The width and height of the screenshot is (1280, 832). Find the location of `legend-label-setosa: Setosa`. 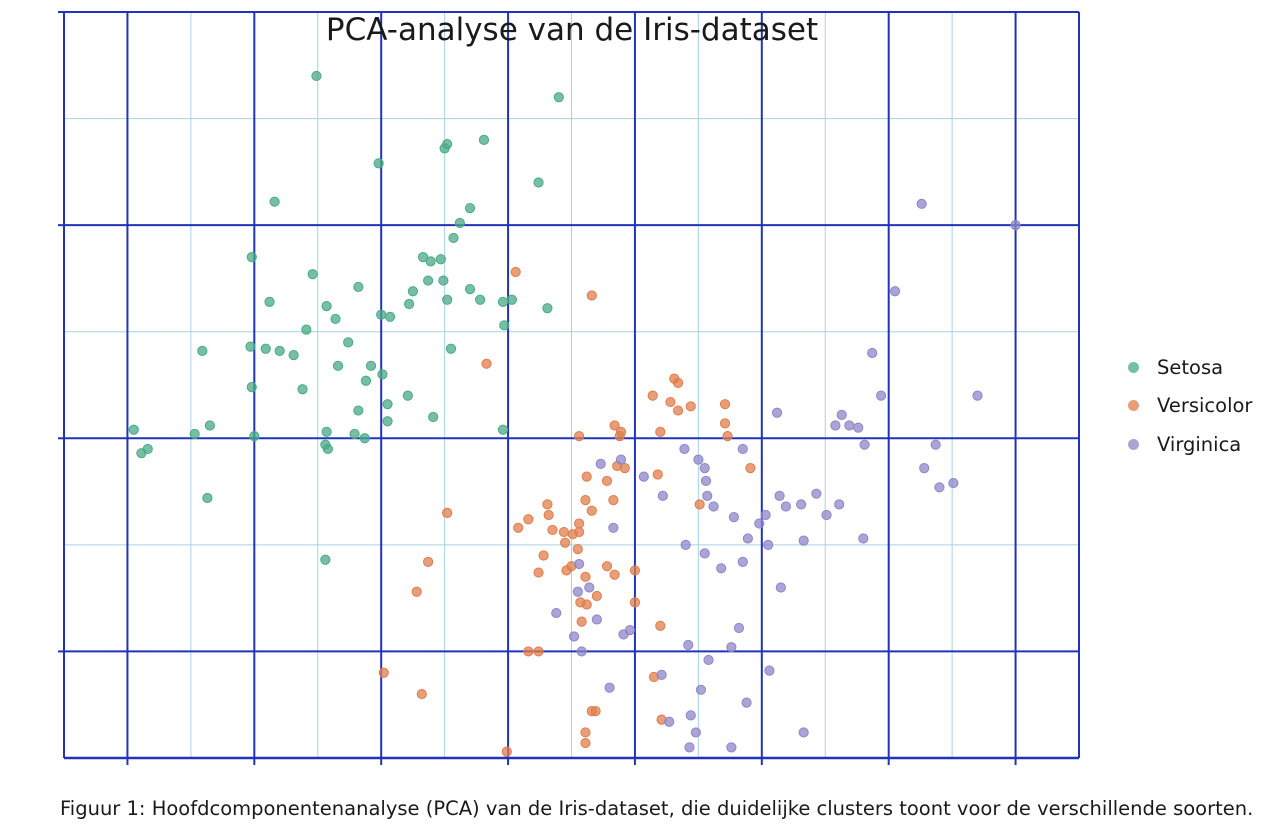

legend-label-setosa: Setosa is located at coordinates (1190, 367).